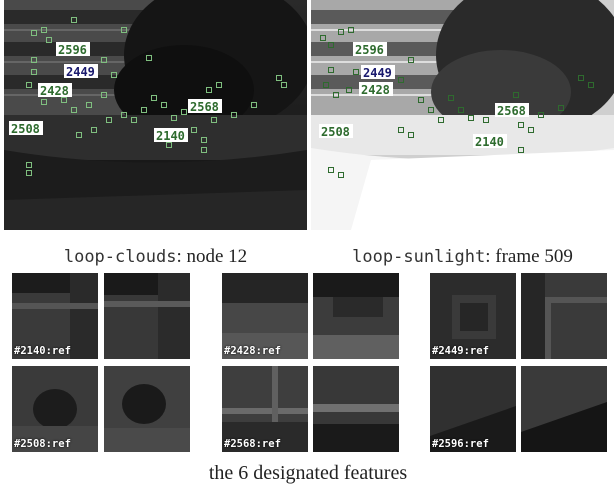  What do you see at coordinates (564, 316) in the screenshot?
I see `patch-2449-cur` at bounding box center [564, 316].